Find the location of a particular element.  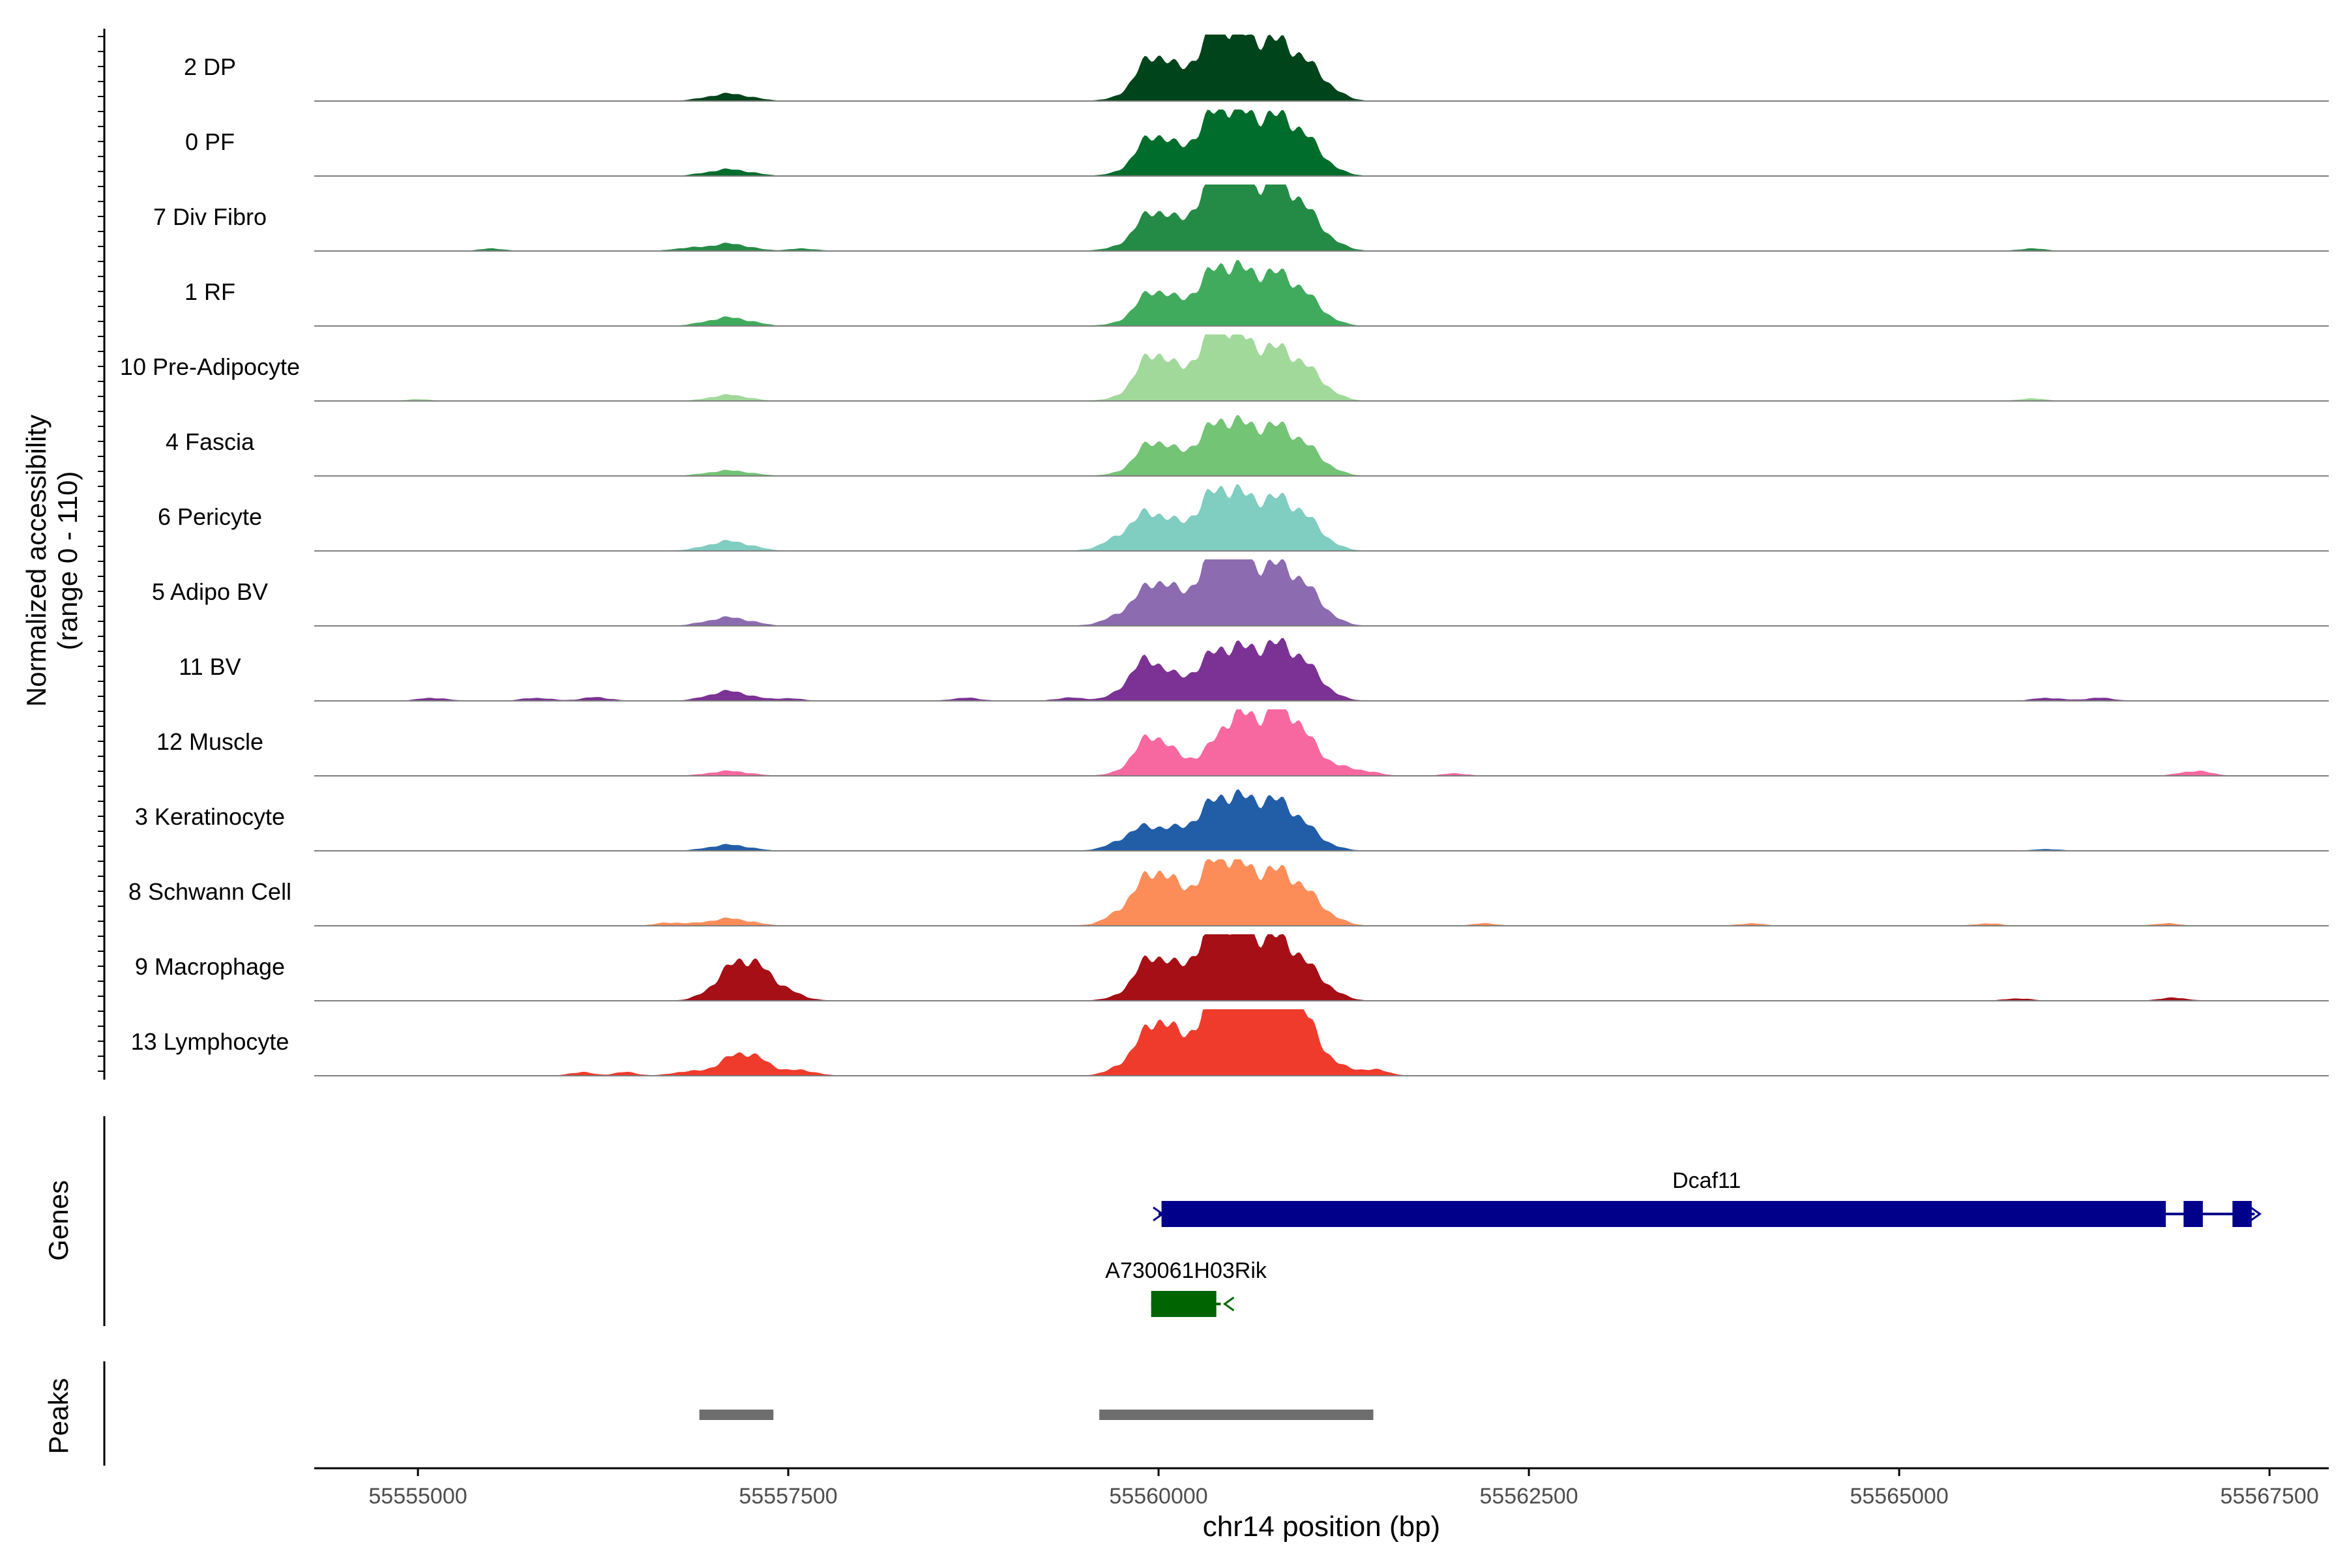

track-label: 8 Schwann Cell is located at coordinates (209, 892).